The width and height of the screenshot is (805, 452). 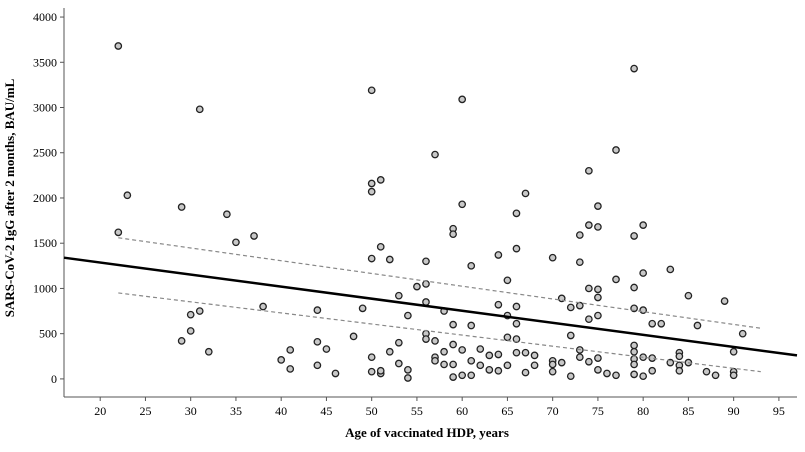 I want to click on y-axis-ticks: 0 500 1000 1500 2000 2500 3000 3500 4000, so click(x=48, y=198).